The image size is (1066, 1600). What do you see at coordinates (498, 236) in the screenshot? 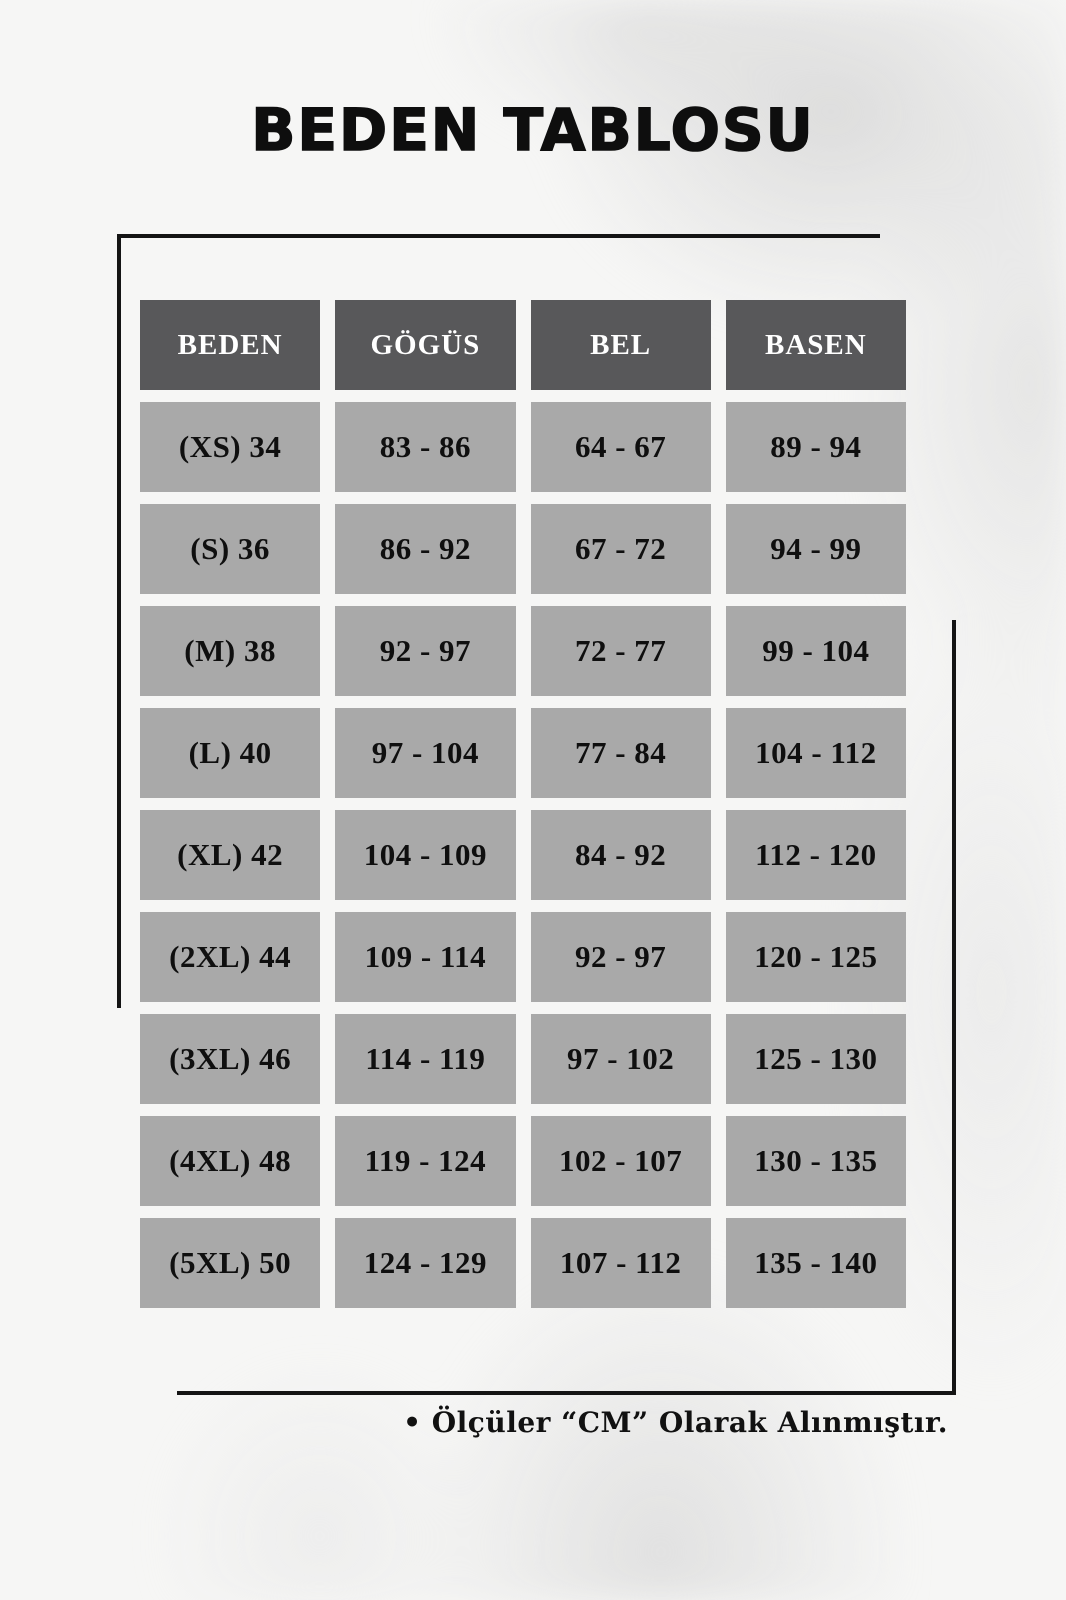
I see `decorative-line-top` at bounding box center [498, 236].